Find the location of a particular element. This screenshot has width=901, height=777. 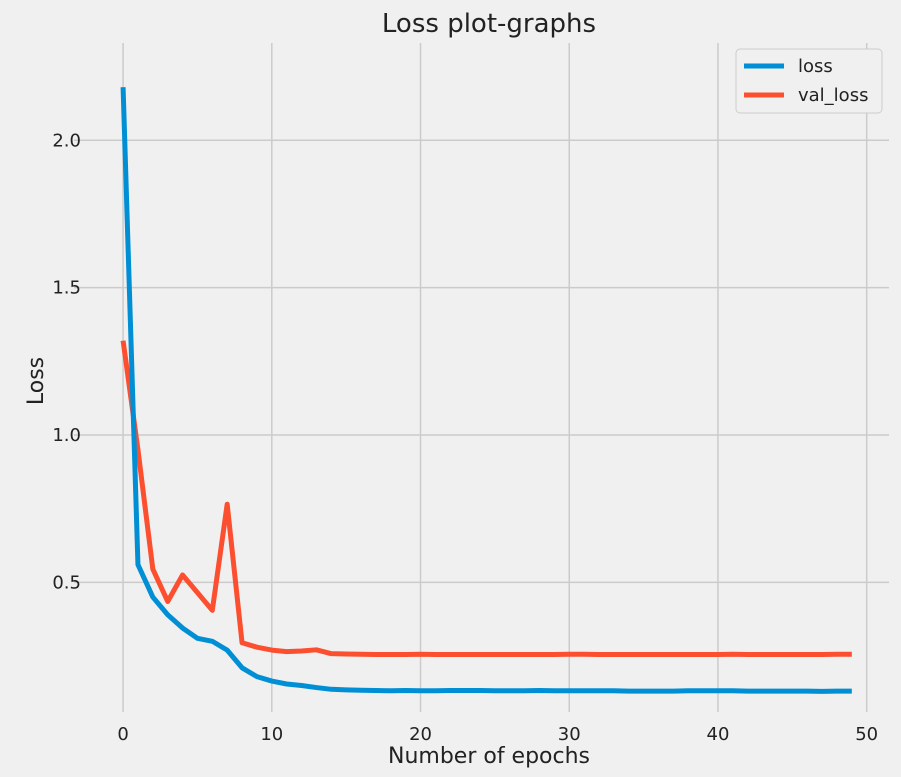

x-tick-label: 0 is located at coordinates (122, 734).